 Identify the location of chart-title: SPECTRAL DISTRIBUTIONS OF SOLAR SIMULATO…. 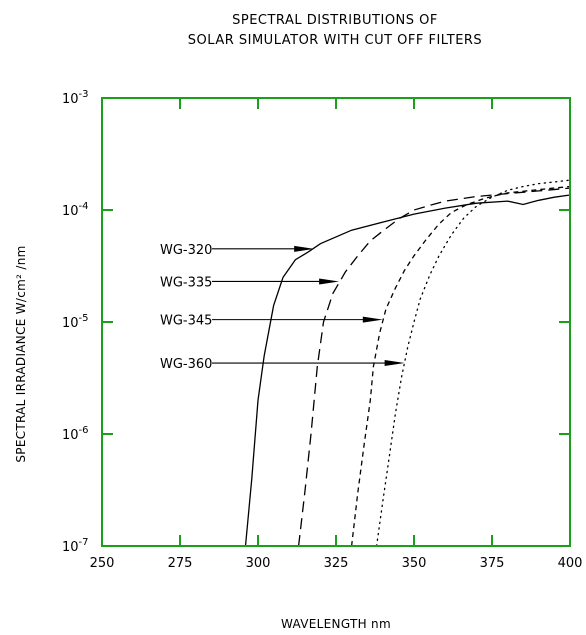
(335, 30).